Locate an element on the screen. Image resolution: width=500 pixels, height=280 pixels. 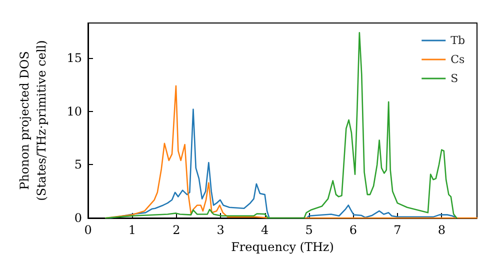
x-tick-label: 2 is located at coordinates (176, 230).